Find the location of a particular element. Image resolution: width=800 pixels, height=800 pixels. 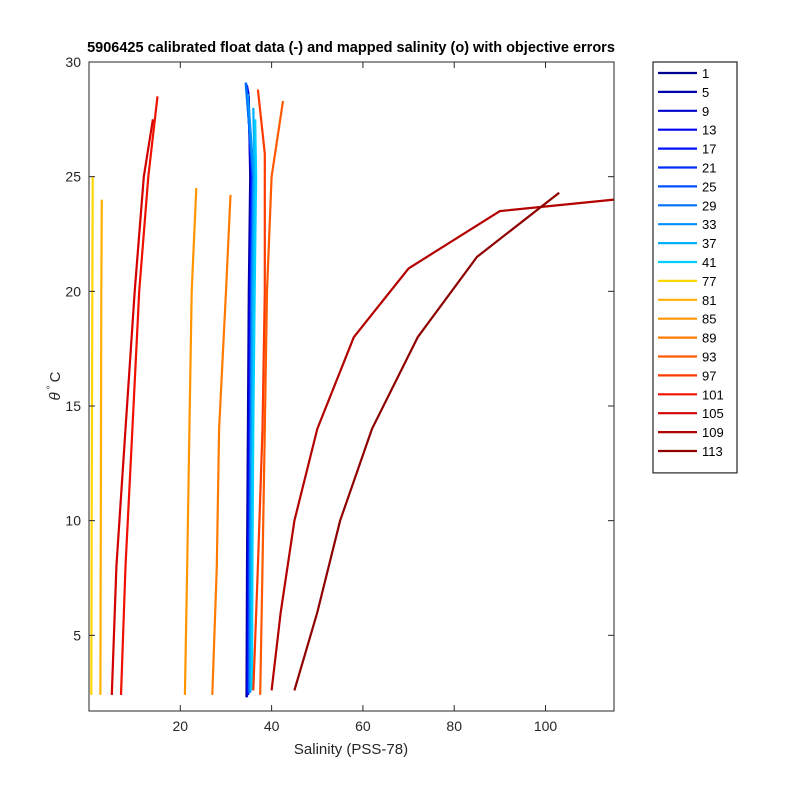

legend-label-41: 41 is located at coordinates (709, 262).